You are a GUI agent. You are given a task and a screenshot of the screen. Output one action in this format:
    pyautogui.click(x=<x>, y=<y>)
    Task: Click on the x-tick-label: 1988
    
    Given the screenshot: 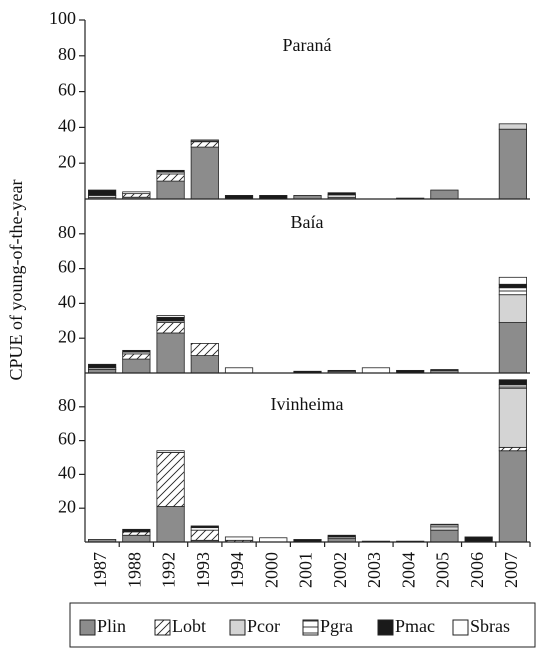 What is the action you would take?
    pyautogui.click(x=134, y=570)
    